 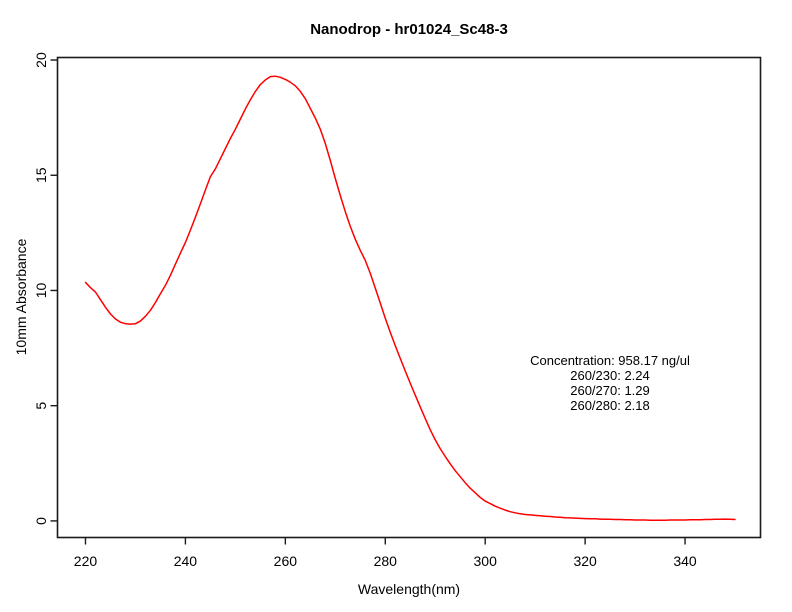 What do you see at coordinates (186, 561) in the screenshot?
I see `x-tick-label: 240` at bounding box center [186, 561].